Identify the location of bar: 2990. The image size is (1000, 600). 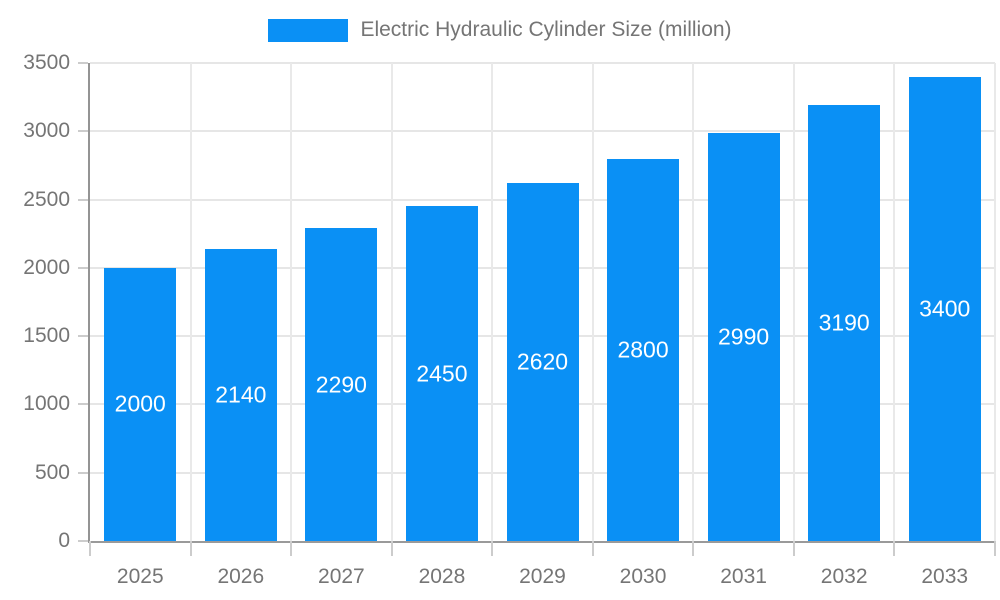
(743, 336).